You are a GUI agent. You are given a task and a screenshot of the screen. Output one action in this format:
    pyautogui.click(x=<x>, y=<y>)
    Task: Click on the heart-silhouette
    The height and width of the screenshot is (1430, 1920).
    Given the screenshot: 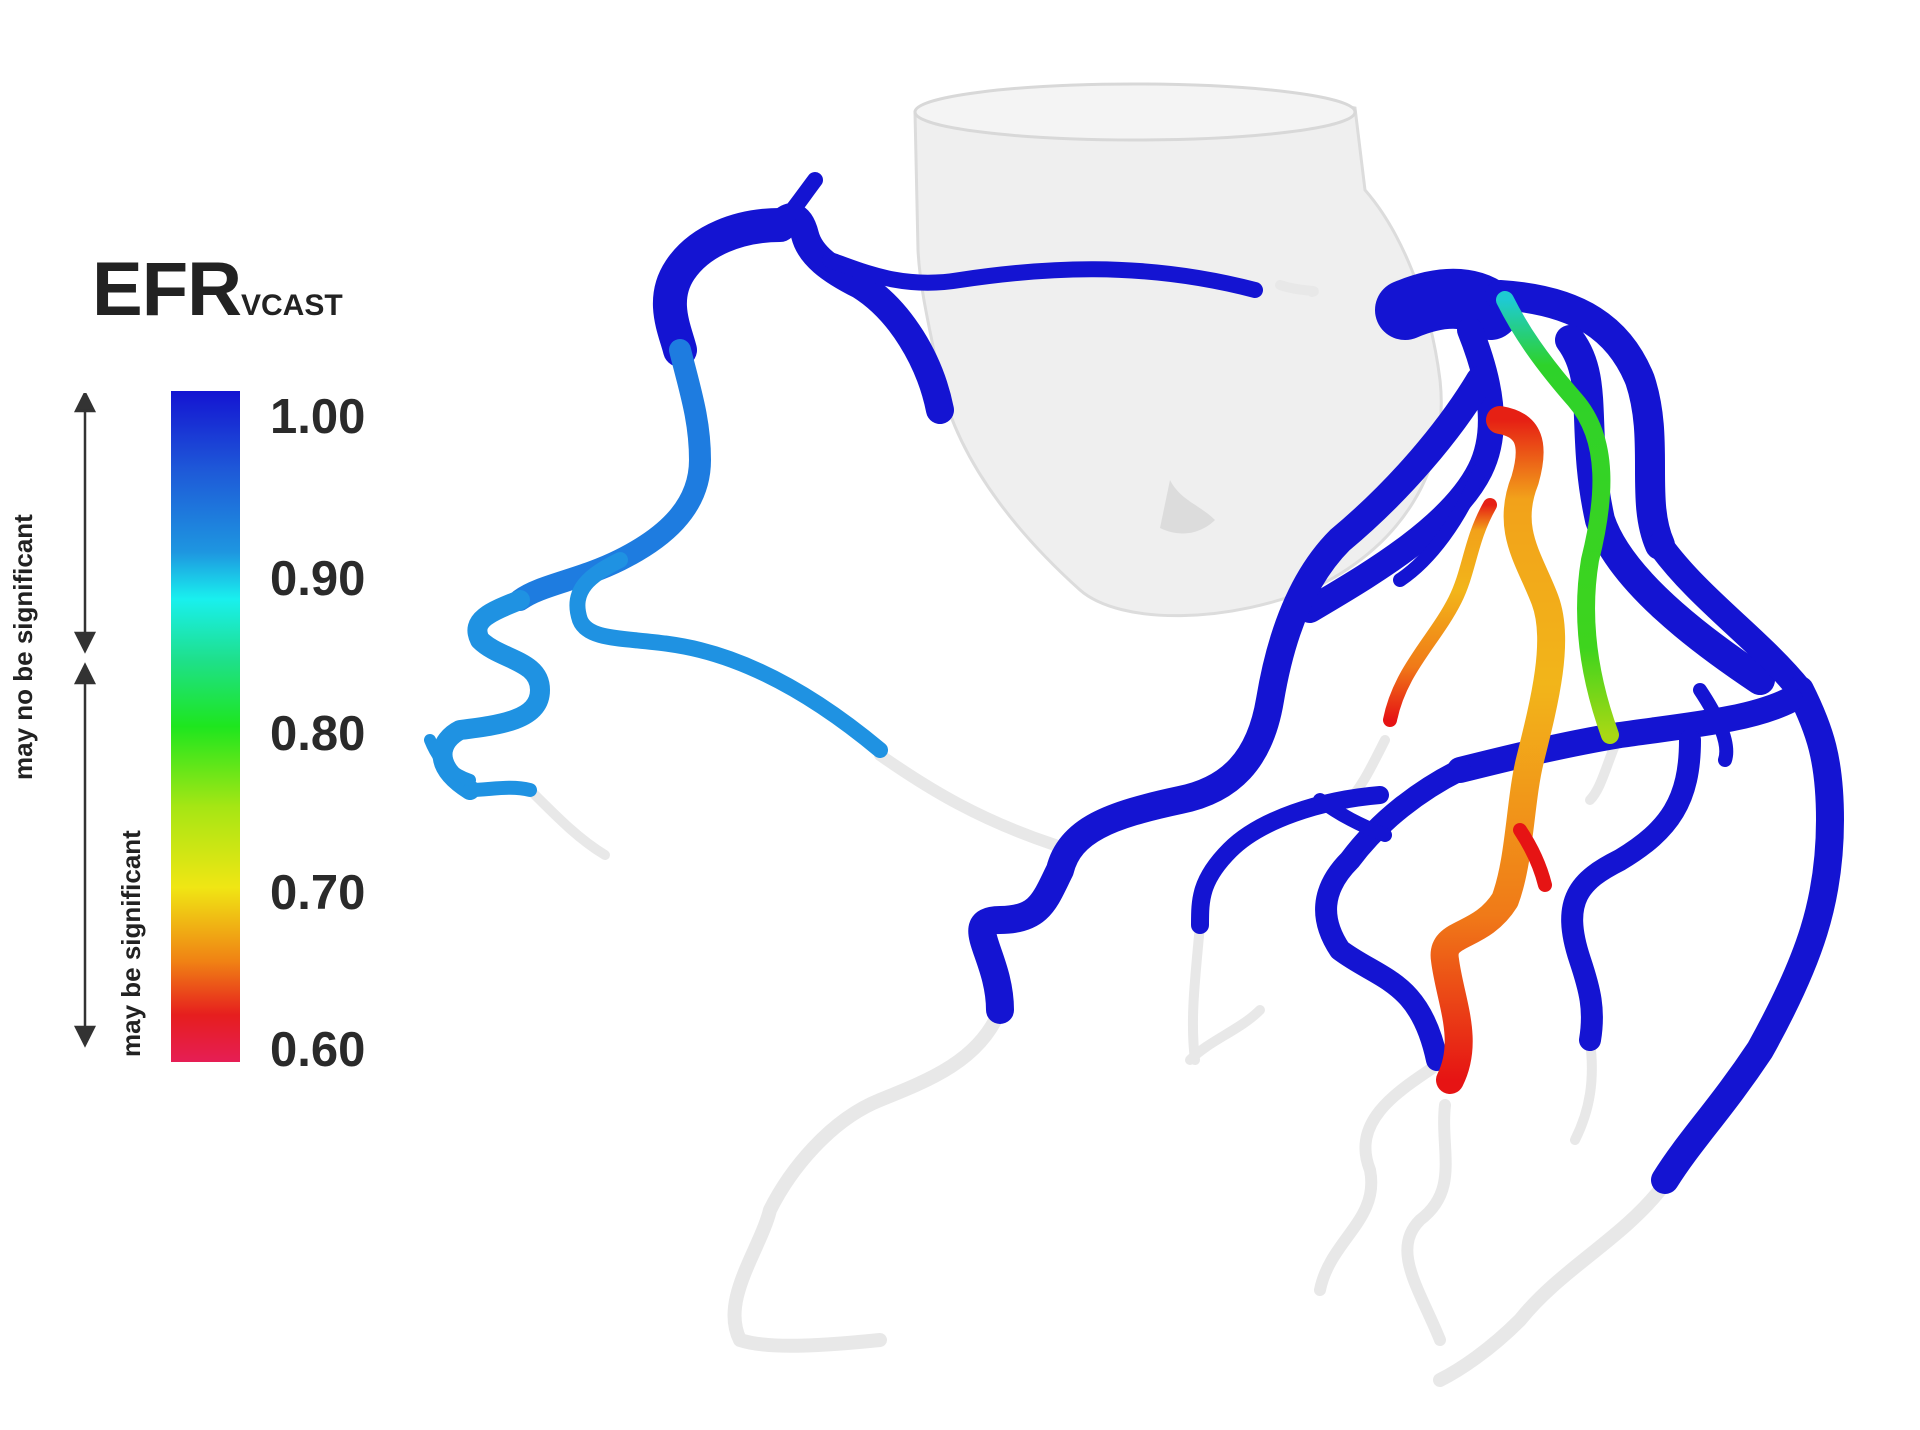 What is the action you would take?
    pyautogui.click(x=1178, y=350)
    